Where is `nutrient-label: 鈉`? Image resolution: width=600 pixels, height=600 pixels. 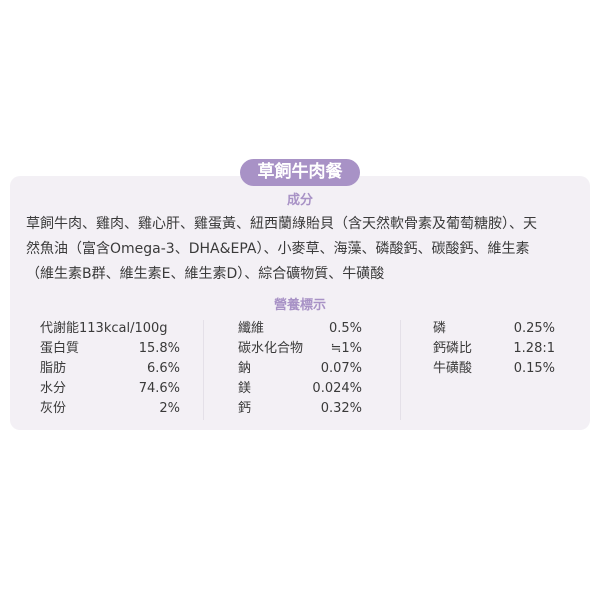
nutrient-label: 鈉 is located at coordinates (245, 368).